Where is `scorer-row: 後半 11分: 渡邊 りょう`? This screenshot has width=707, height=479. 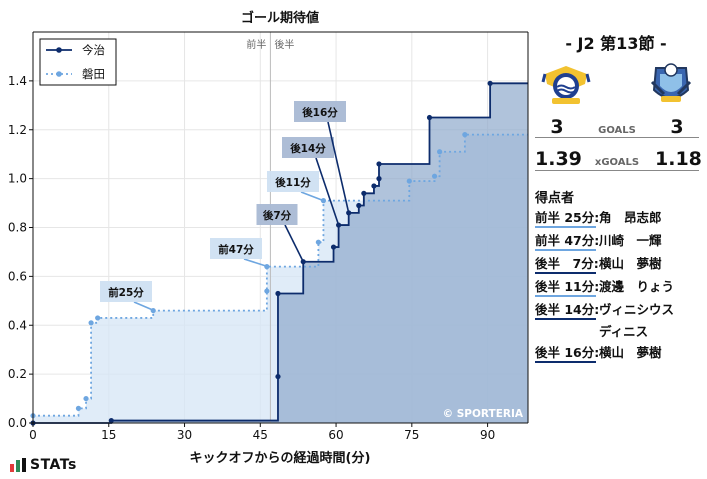
scorer-row: 後半 11分: 渡邊 りょう is located at coordinates (618, 287).